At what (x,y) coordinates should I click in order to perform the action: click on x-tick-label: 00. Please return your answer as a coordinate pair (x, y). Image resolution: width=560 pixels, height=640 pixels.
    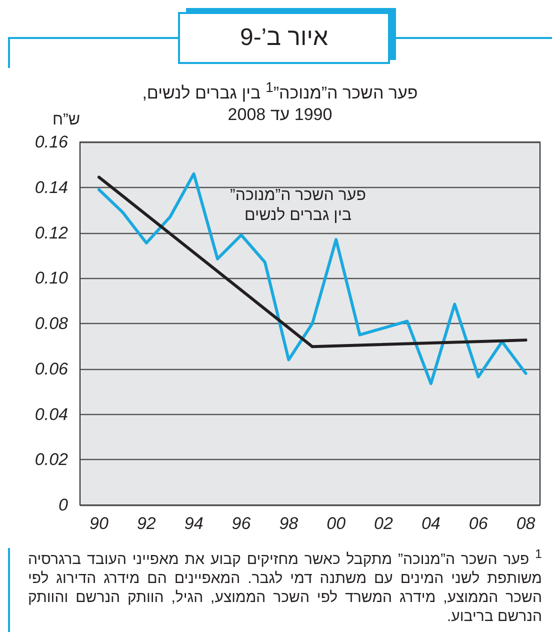
    Looking at the image, I should click on (336, 523).